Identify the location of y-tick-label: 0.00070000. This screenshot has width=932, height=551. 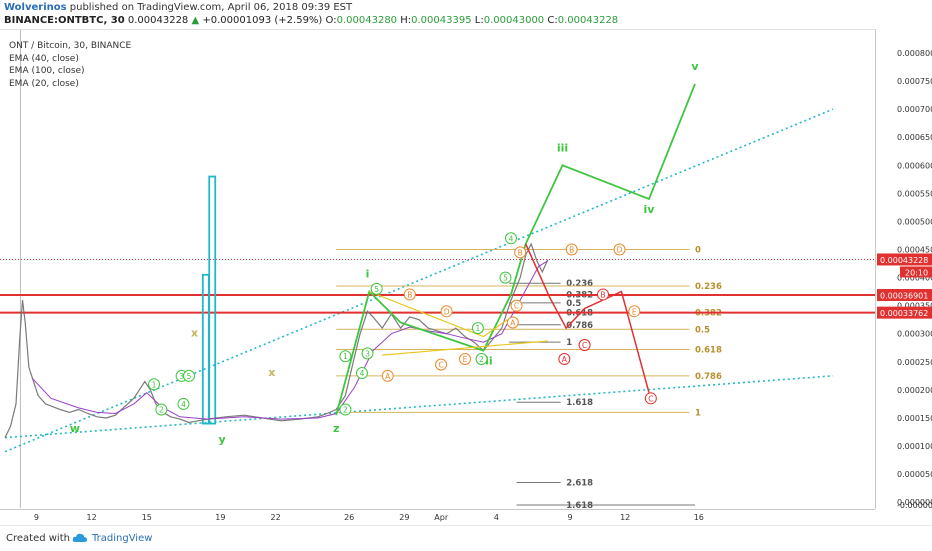
(914, 109).